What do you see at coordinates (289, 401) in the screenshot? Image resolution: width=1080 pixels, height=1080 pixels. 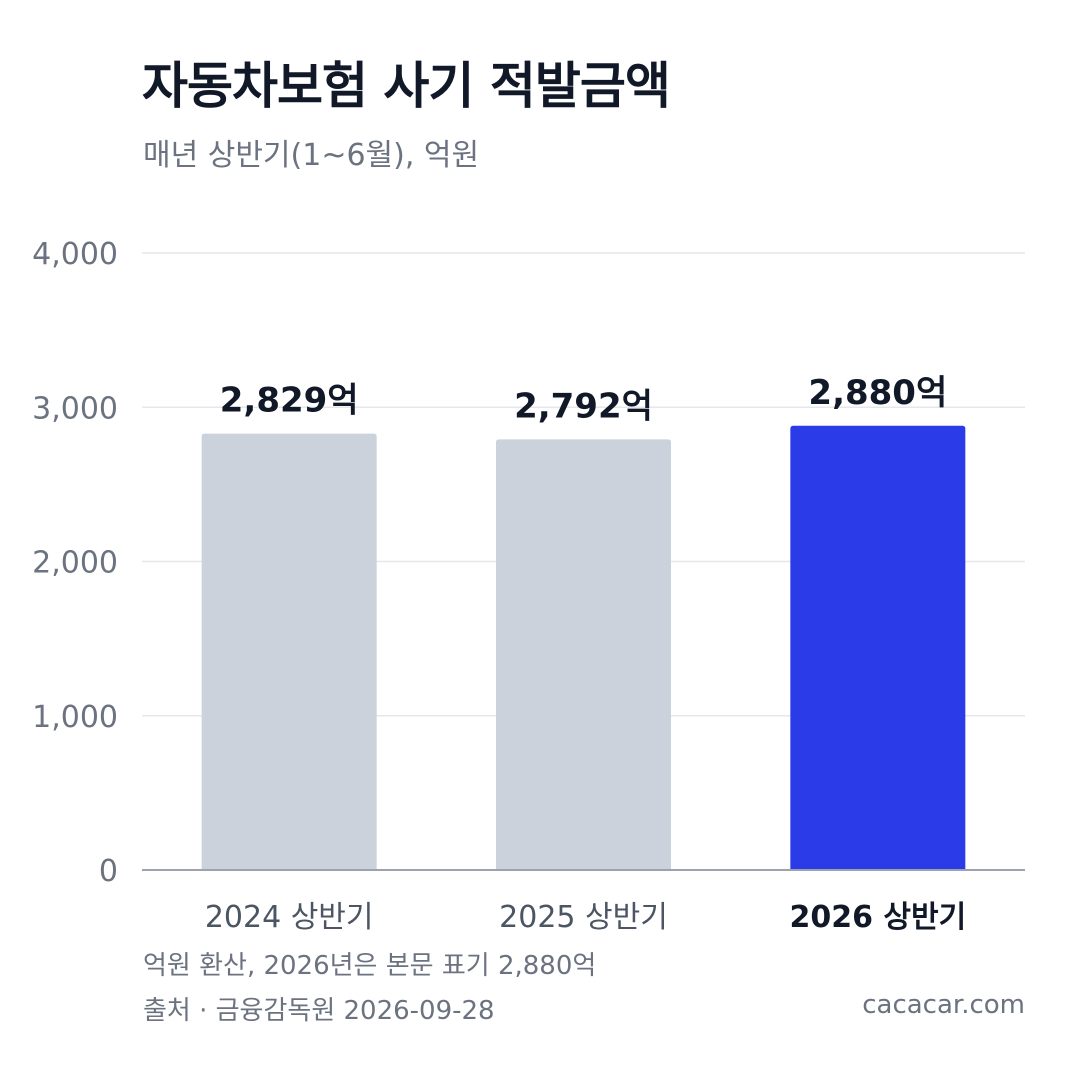 I see `data-label: 2,829억` at bounding box center [289, 401].